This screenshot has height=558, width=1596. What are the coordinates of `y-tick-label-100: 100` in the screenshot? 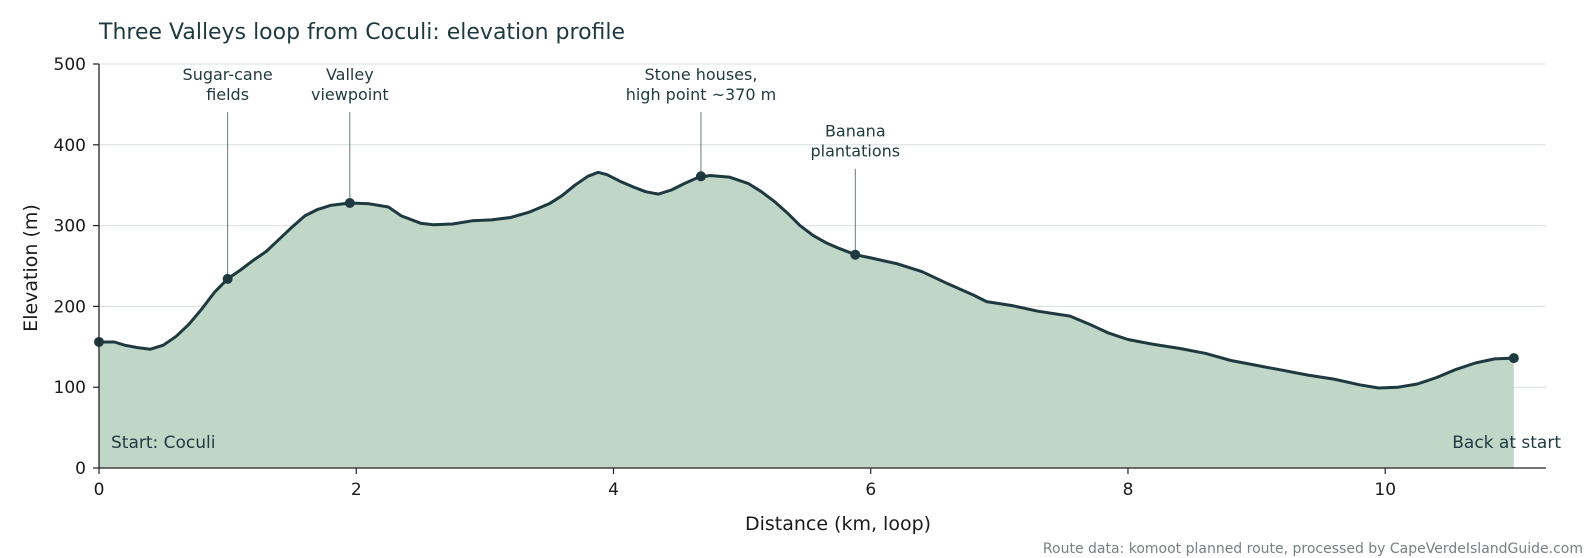 It's located at (70, 388).